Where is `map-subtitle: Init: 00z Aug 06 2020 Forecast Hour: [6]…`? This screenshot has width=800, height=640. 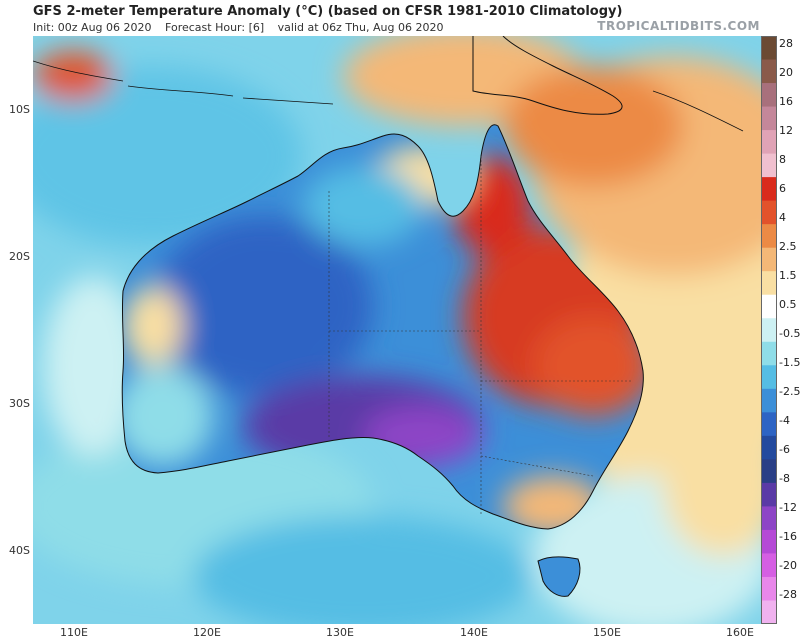
map-subtitle: Init: 00z Aug 06 2020 Forecast Hour: [6]… is located at coordinates (243, 27).